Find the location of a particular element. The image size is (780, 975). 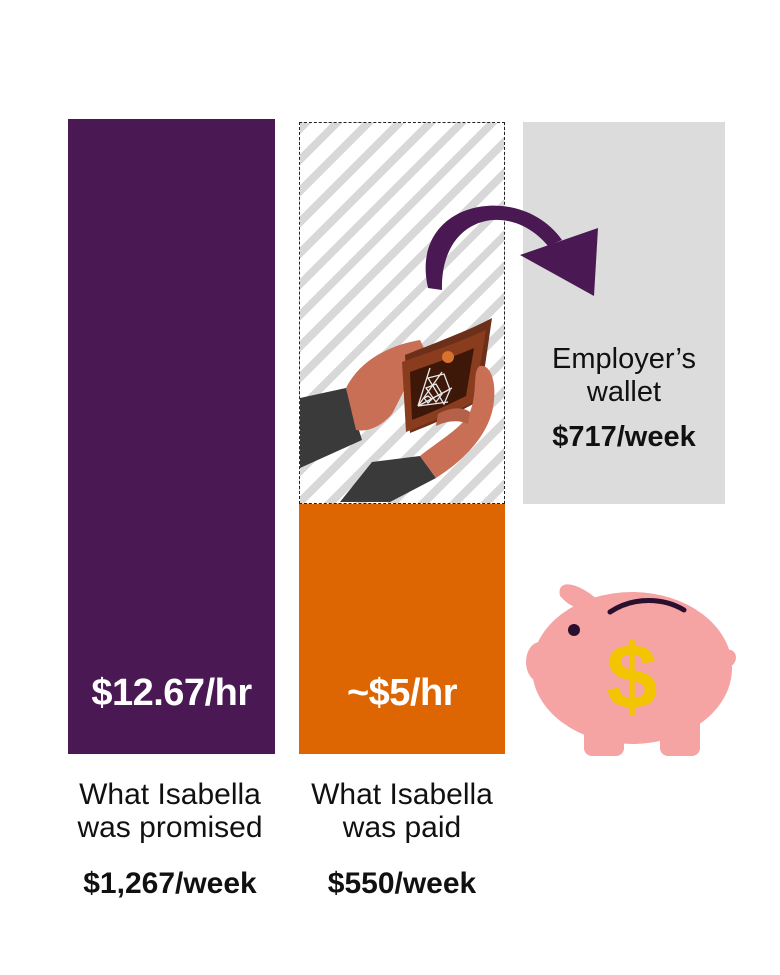

dollar-sign-icon: $ is located at coordinates (631, 677).